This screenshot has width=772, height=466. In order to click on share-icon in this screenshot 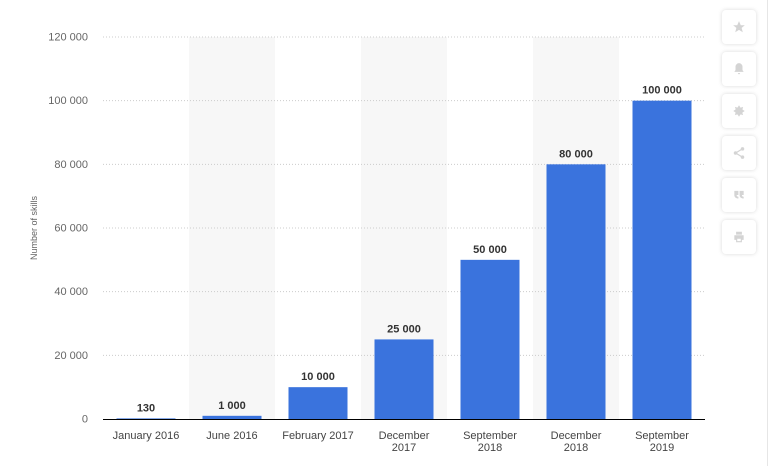, I will do `click(739, 153)`.